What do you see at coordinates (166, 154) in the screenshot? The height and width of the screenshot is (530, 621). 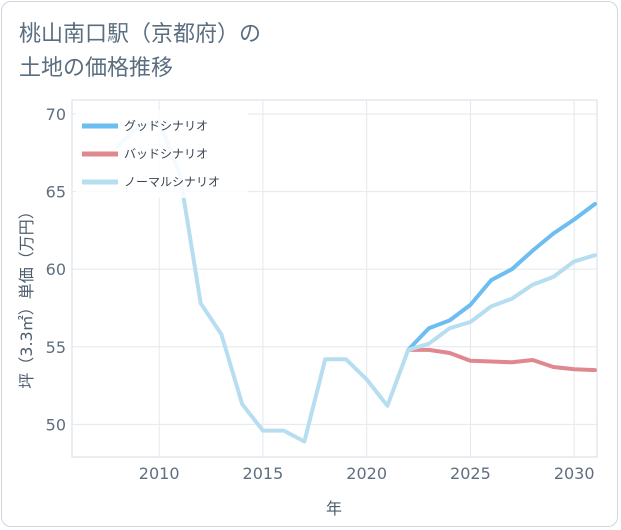 I see `legend-label: バッドシナリオ` at bounding box center [166, 154].